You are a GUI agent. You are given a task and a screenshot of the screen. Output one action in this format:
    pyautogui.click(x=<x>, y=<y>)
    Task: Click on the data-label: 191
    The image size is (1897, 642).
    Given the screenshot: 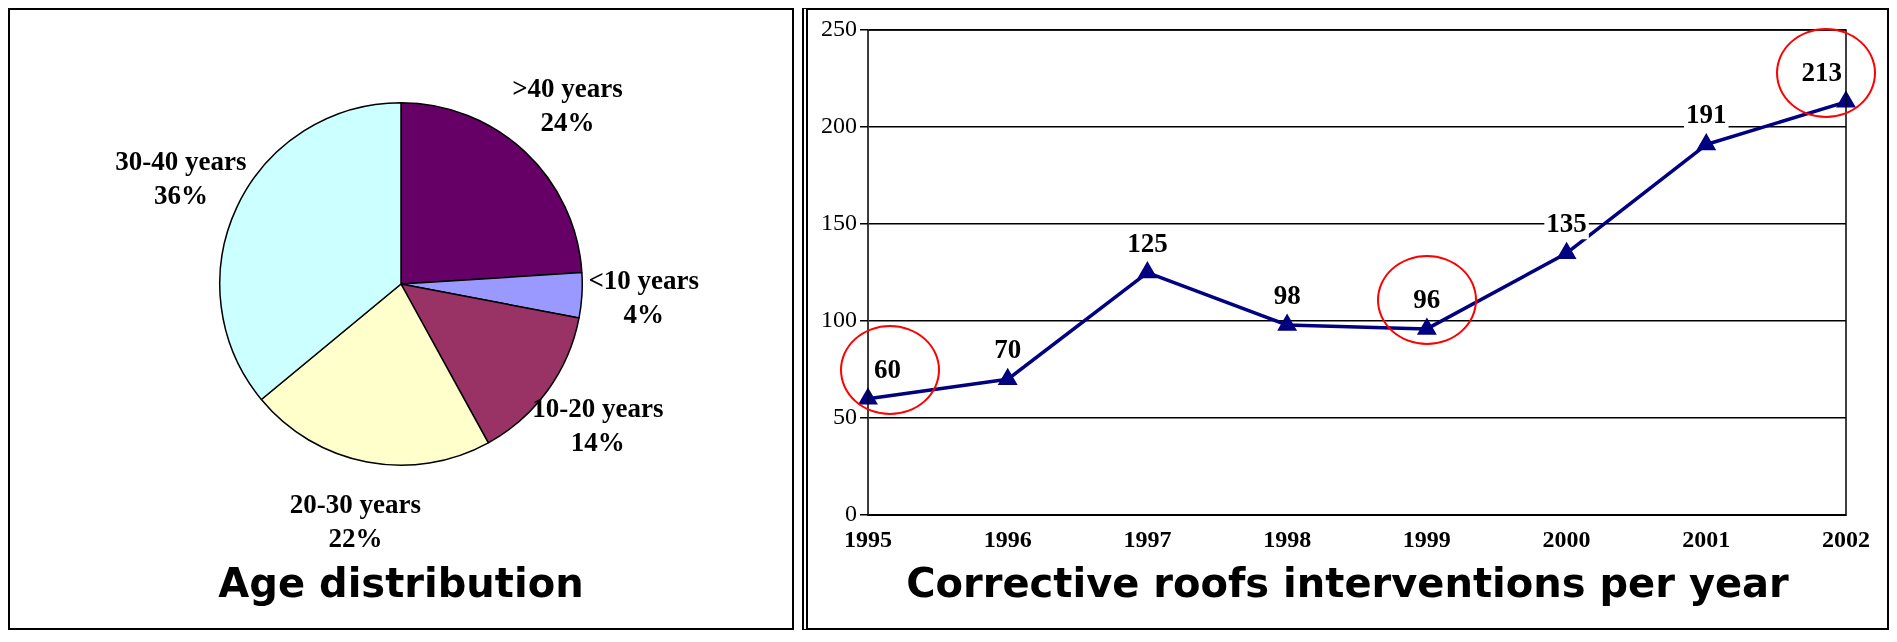 What is the action you would take?
    pyautogui.click(x=1706, y=114)
    